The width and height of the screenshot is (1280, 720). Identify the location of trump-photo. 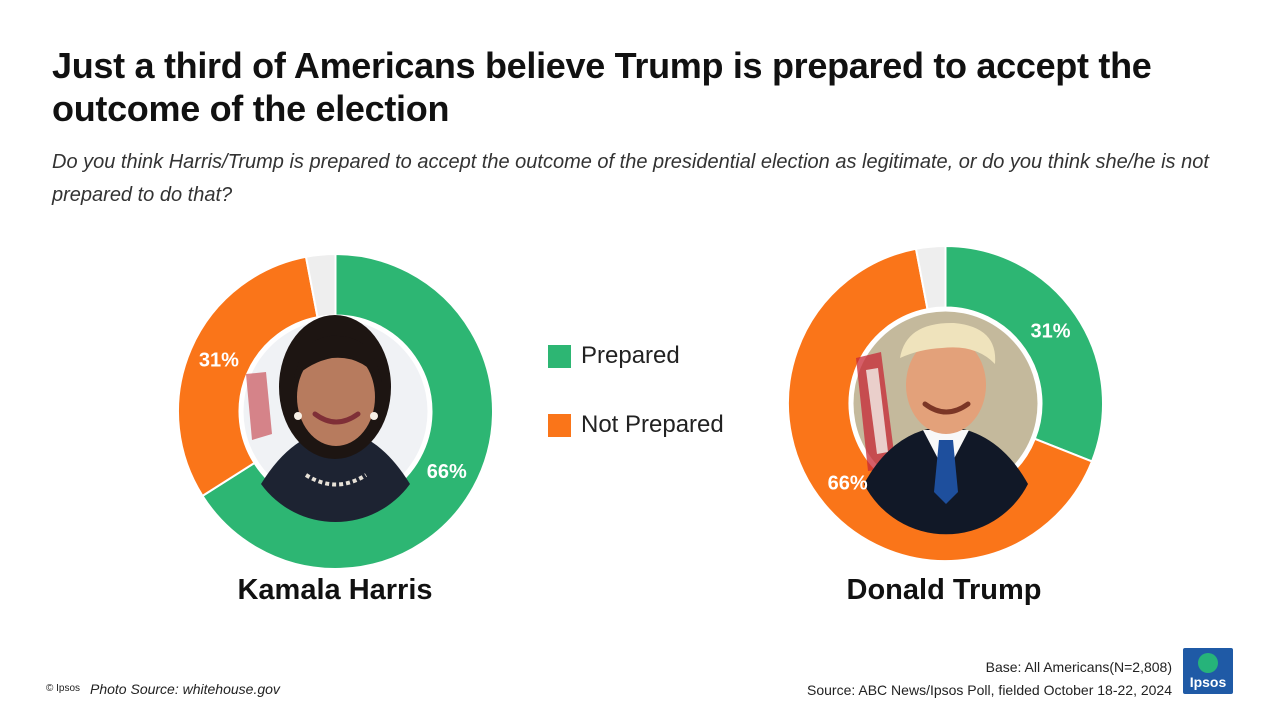
(945, 421).